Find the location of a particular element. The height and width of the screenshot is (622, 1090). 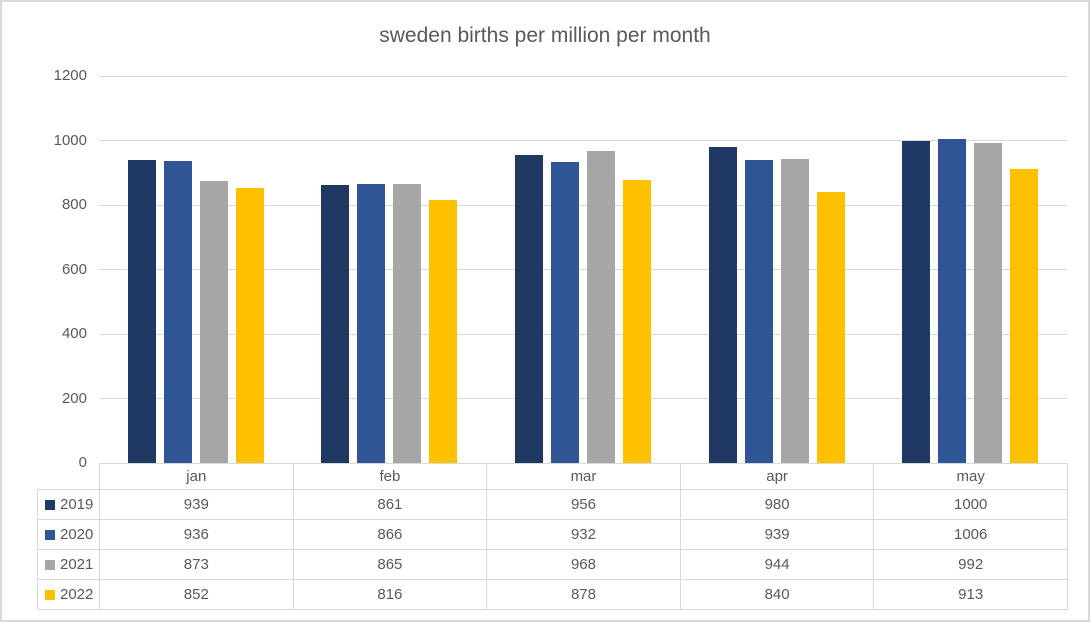

legend-cell-2021: 2021 is located at coordinates (68, 564).